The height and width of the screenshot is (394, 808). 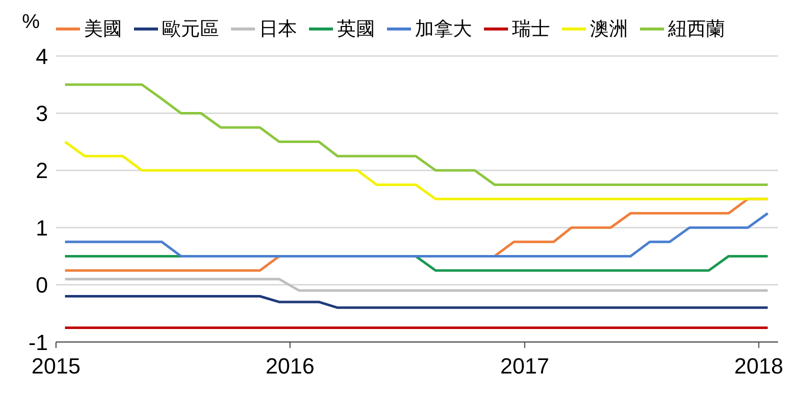 What do you see at coordinates (42, 171) in the screenshot?
I see `y-tick-label: 2` at bounding box center [42, 171].